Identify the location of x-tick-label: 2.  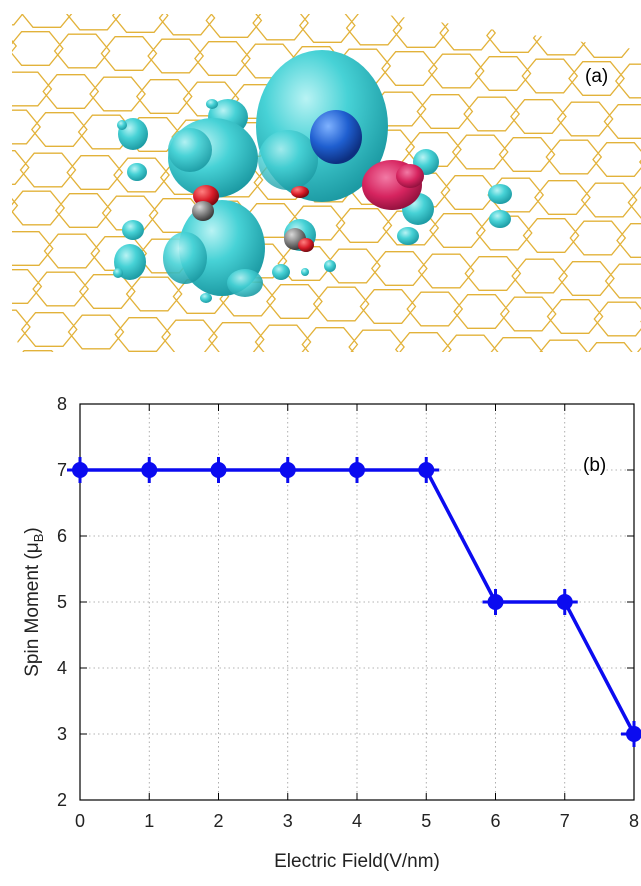
(218, 821).